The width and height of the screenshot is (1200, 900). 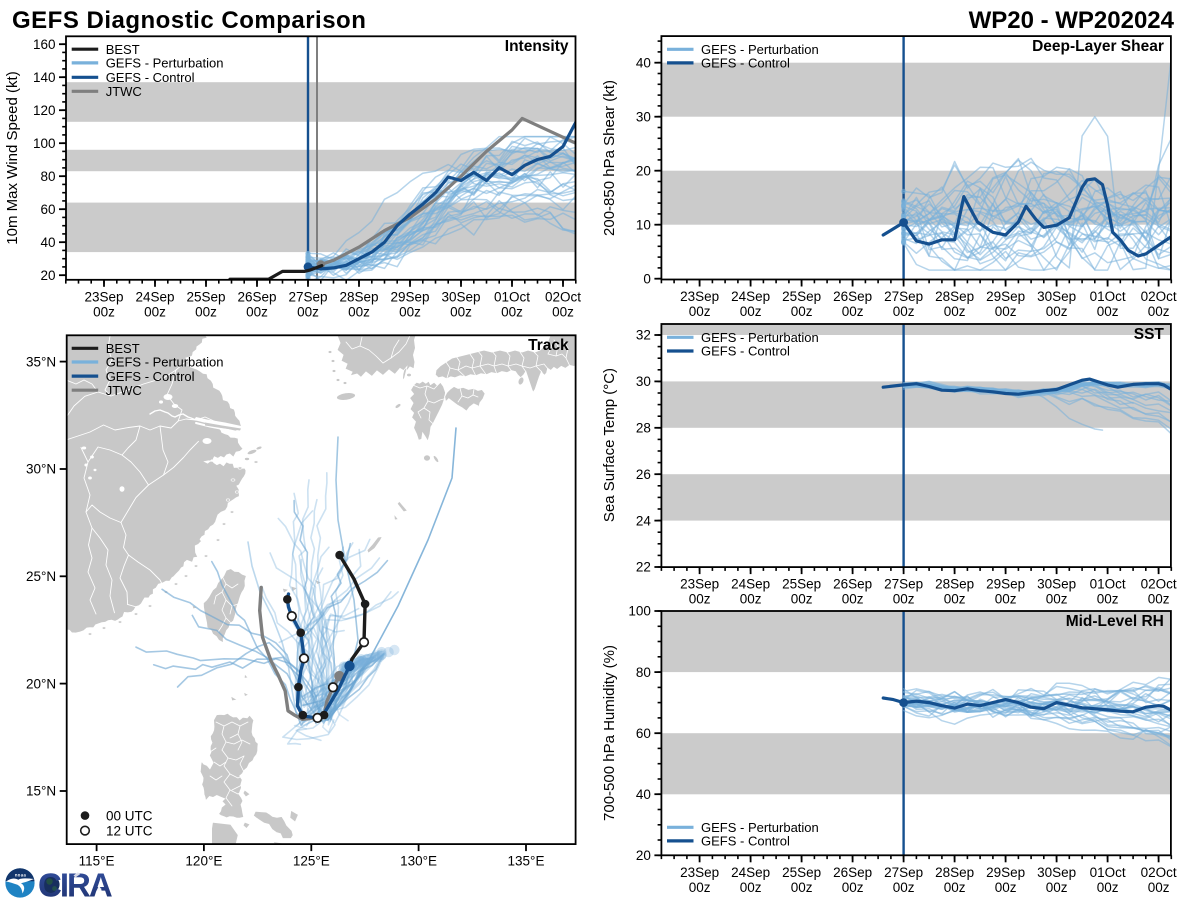 I want to click on svg-text: WP20 - WP202024, so click(x=1072, y=20).